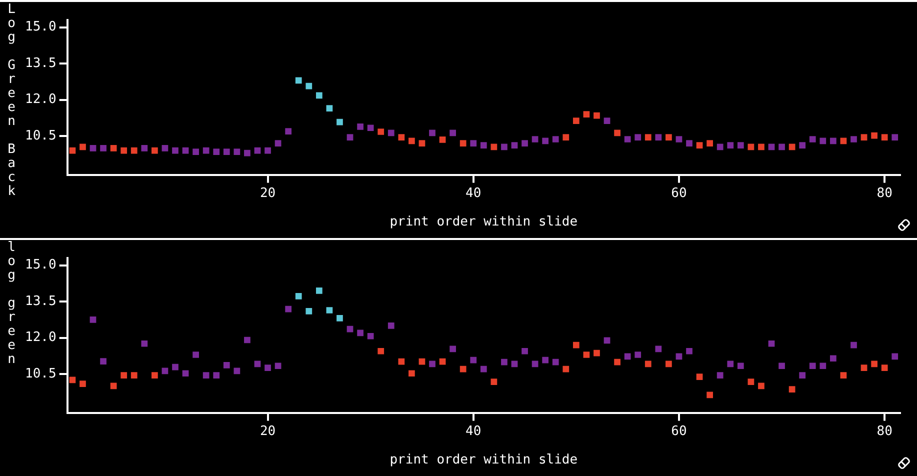 The width and height of the screenshot is (917, 476). I want to click on x-axis-title: print order within slide, so click(484, 460).